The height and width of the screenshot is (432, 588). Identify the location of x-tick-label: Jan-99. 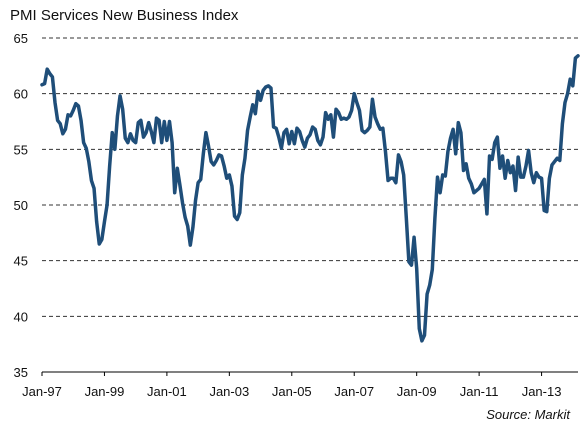
(105, 391).